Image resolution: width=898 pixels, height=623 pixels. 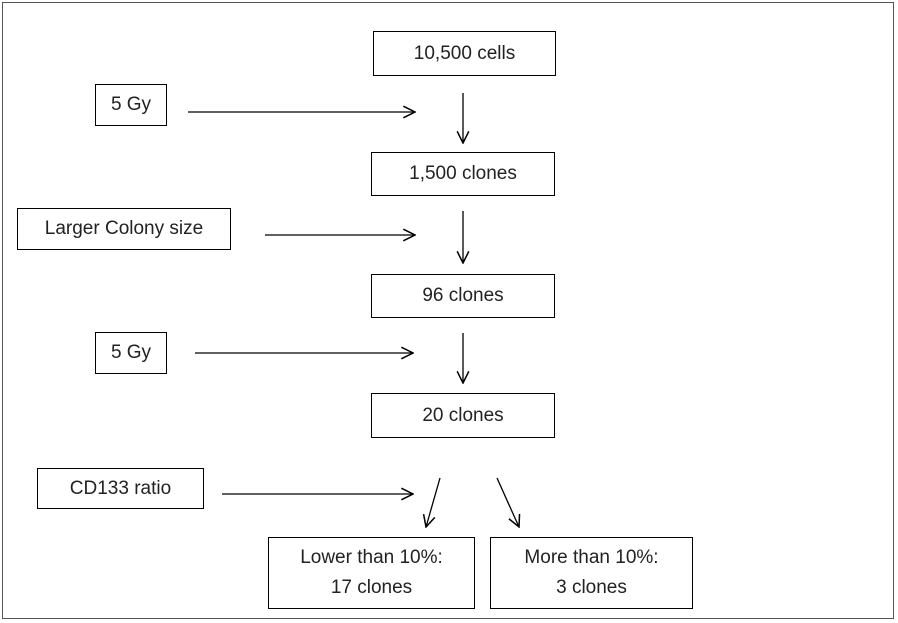 I want to click on step-label: 96 clones, so click(x=463, y=295).